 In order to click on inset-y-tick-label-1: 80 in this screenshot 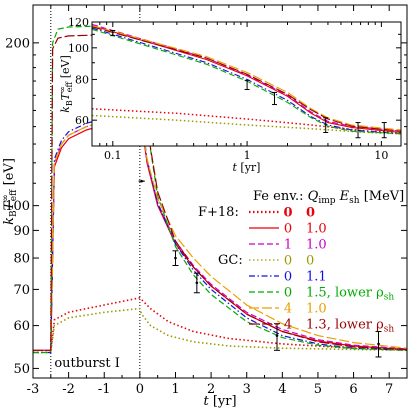, I will do `click(82, 79)`.